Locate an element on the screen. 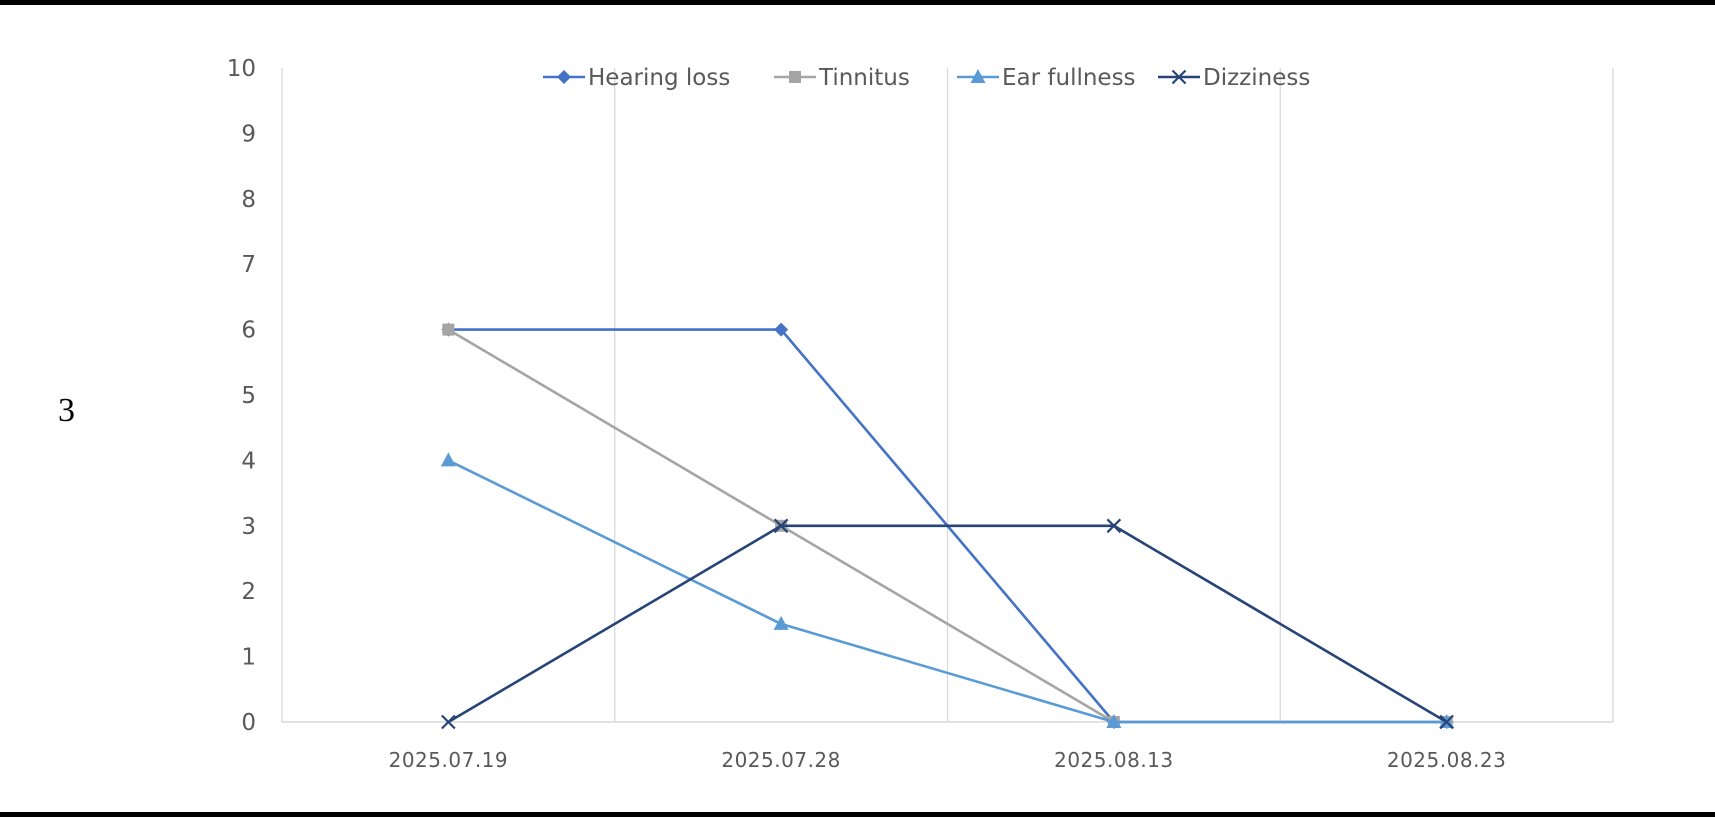 The width and height of the screenshot is (1715, 818). legend-item-ear-fullness: Ear fullness is located at coordinates (1046, 78).